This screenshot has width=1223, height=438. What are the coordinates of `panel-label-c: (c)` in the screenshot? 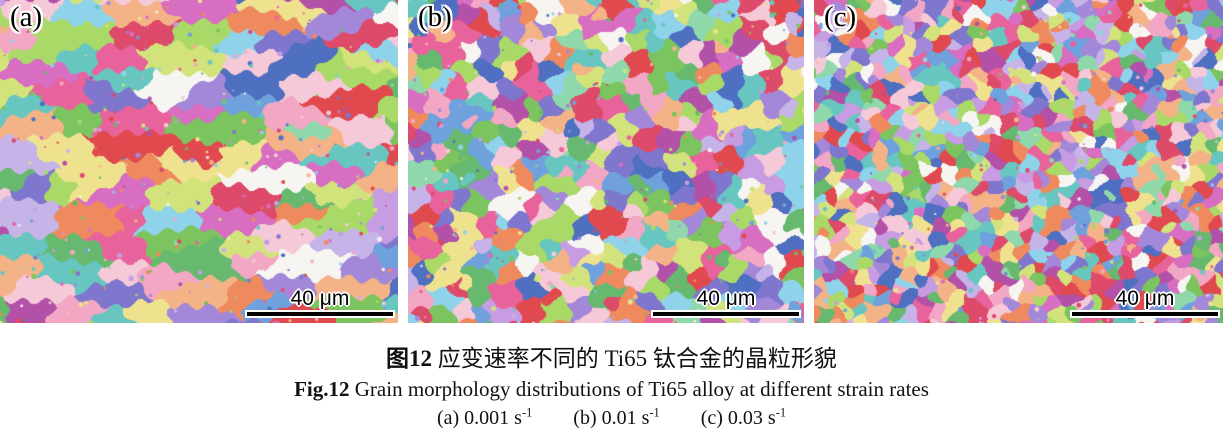 It's located at (840, 17).